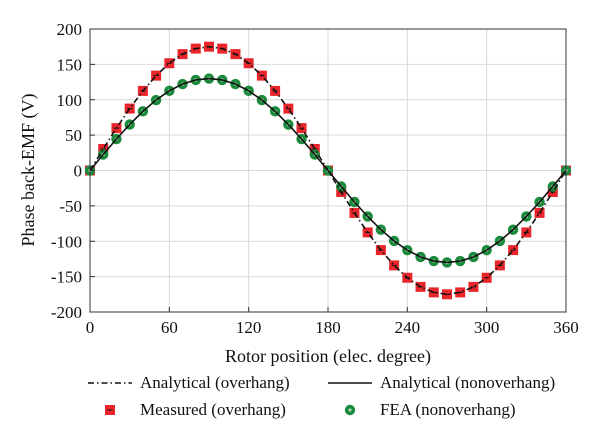  Describe the element at coordinates (408, 327) in the screenshot. I see `x-tick-label: 240` at that location.